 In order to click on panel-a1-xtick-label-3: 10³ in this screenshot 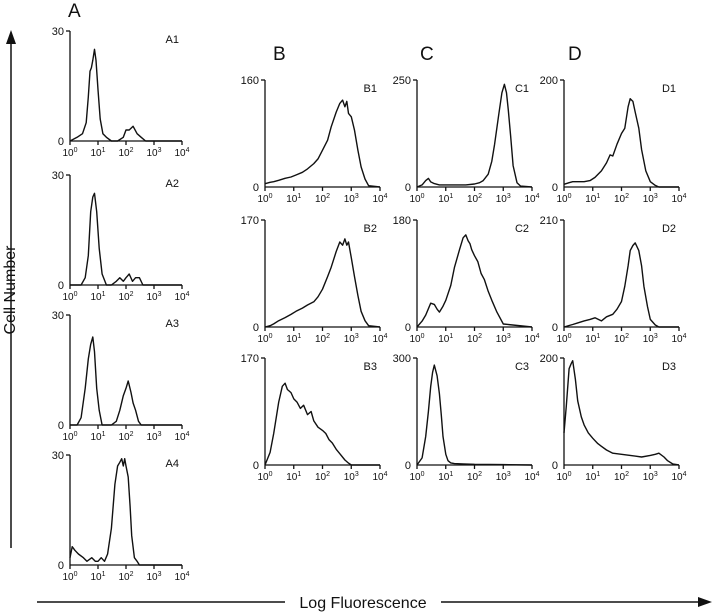, I will do `click(153, 153)`.